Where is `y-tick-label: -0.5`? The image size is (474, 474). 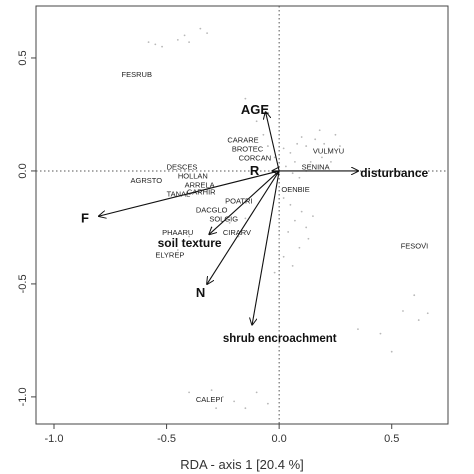
y-tick-label: -0.5 is located at coordinates (23, 283).